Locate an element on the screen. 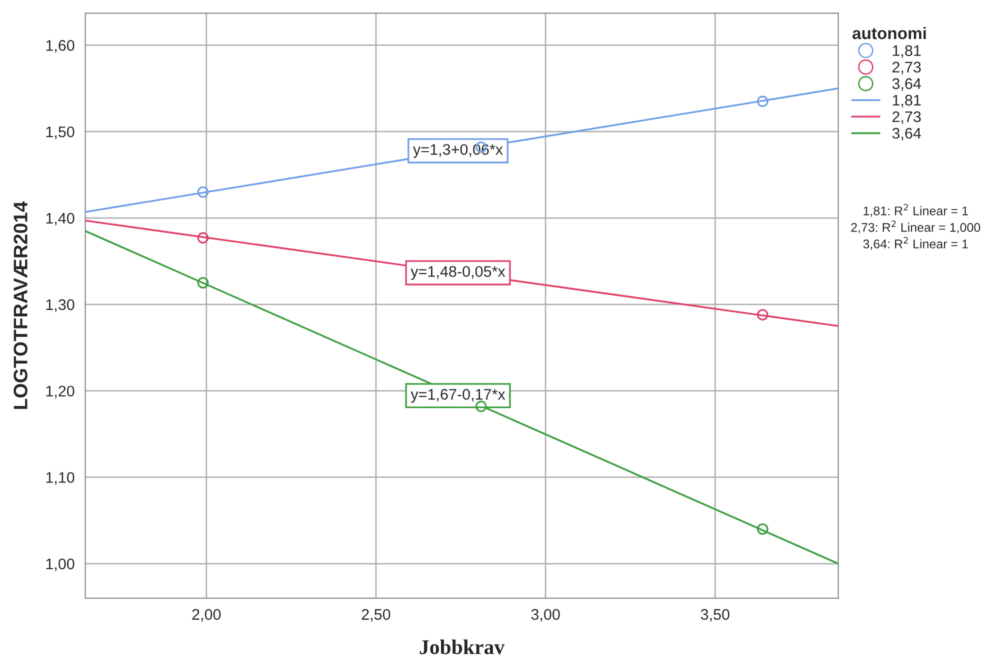  text: 2,73: R$^{2}$ Linear = 1,000 is located at coordinates (915, 227).